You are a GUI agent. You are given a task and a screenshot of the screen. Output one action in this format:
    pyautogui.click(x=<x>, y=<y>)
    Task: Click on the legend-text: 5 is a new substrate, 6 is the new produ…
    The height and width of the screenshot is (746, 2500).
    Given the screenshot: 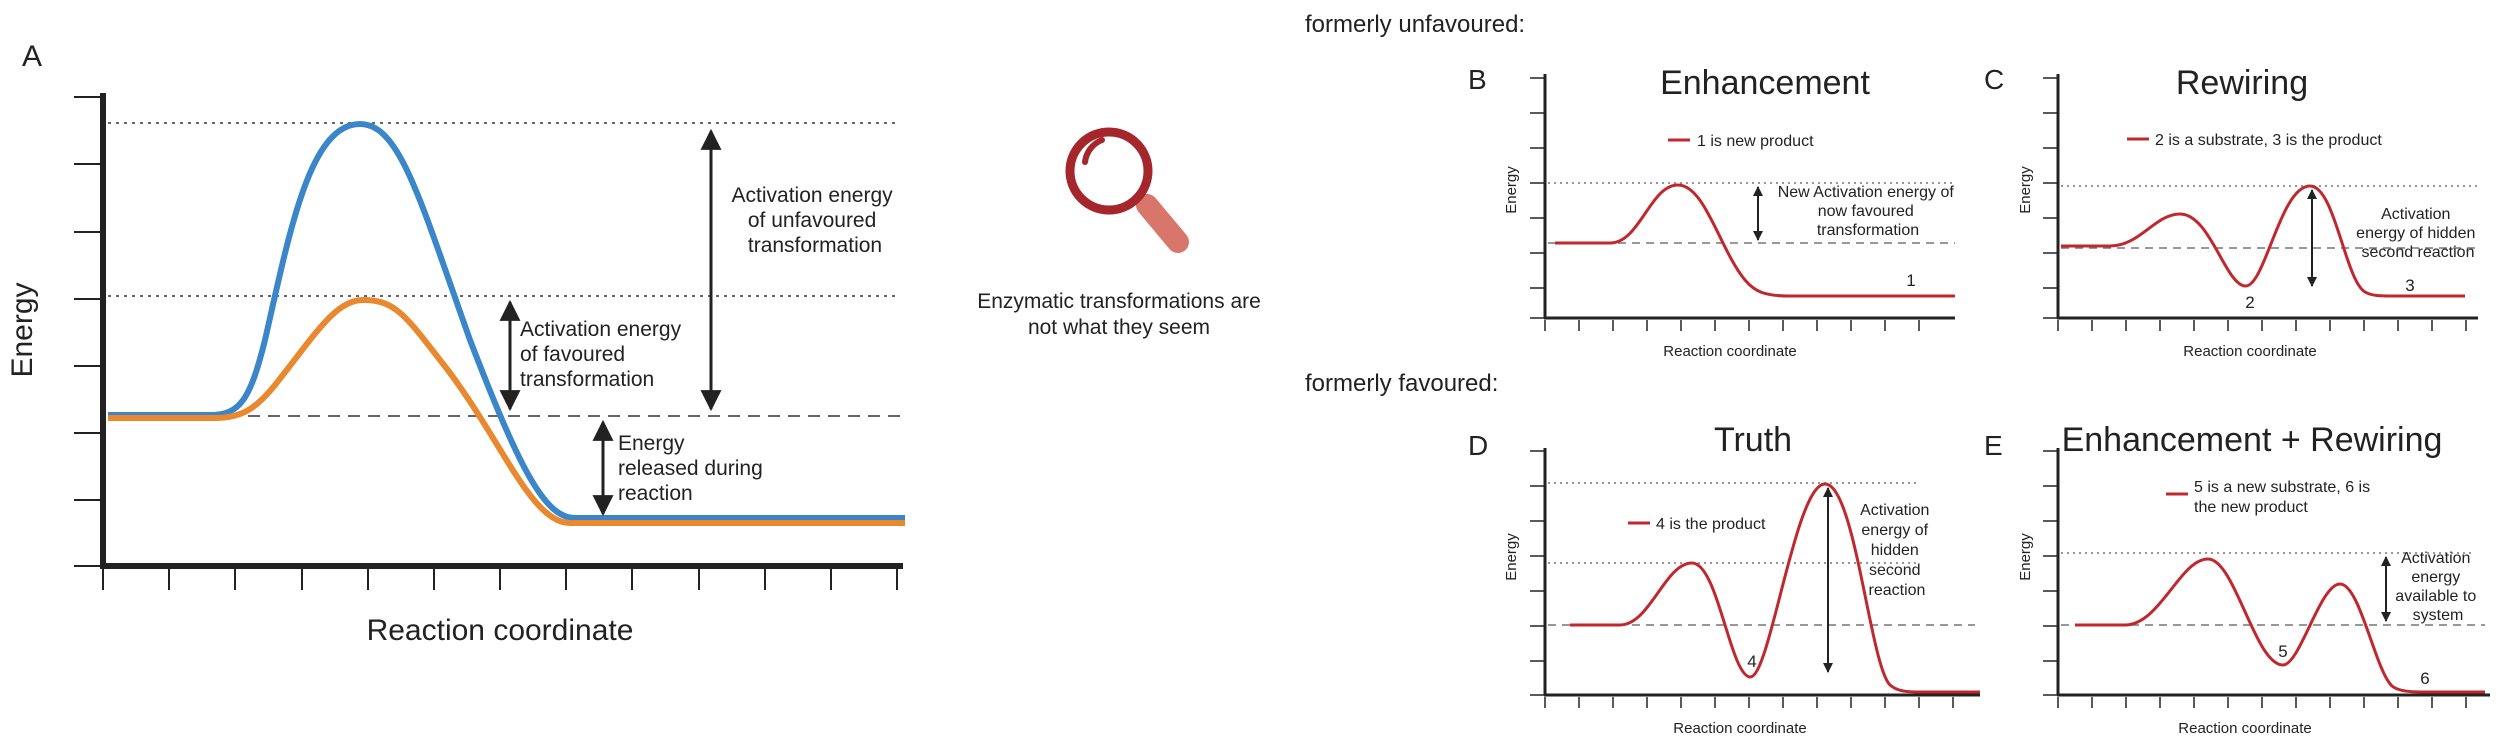 What is the action you would take?
    pyautogui.click(x=2284, y=497)
    